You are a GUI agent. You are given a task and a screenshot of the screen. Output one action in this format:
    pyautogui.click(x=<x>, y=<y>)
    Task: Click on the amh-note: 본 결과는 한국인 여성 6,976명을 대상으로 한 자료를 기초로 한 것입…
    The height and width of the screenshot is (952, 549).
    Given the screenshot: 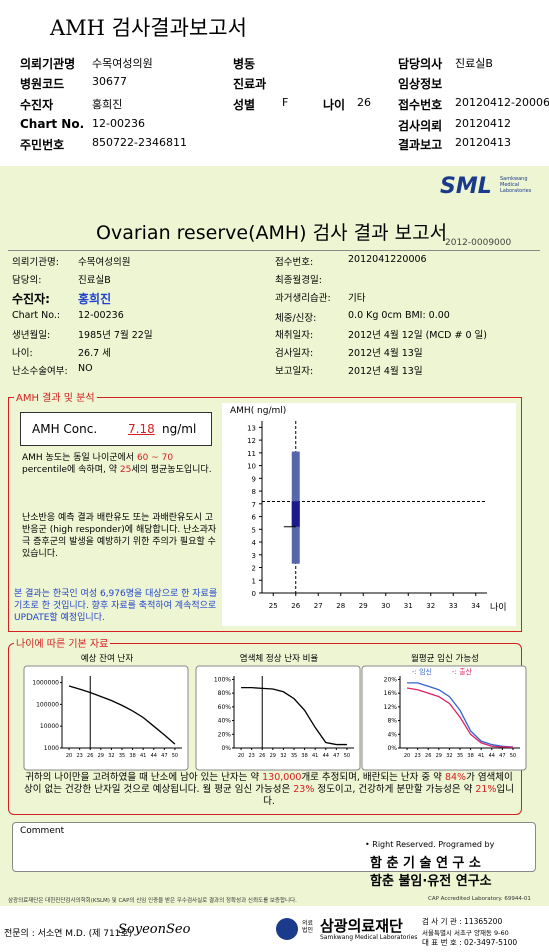 What is the action you would take?
    pyautogui.click(x=116, y=606)
    